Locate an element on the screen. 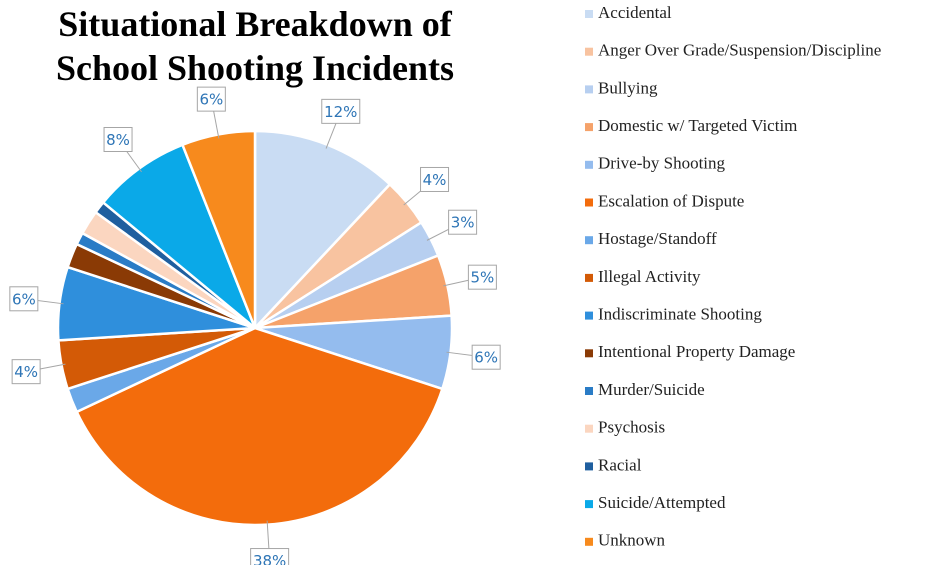 This screenshot has height=565, width=928. data-label: 3% is located at coordinates (463, 223).